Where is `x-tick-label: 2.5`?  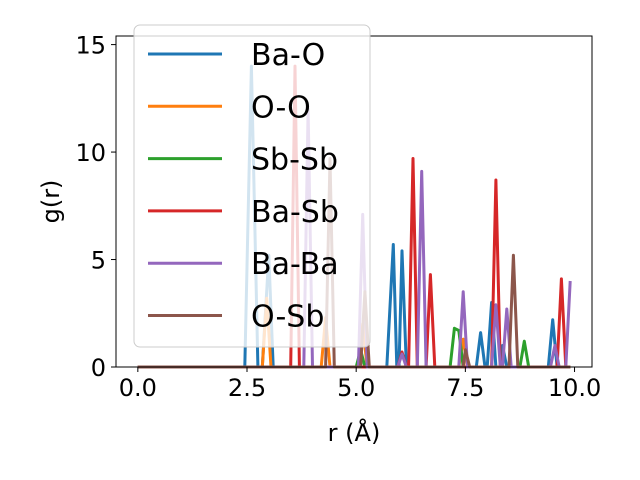
x-tick-label: 2.5 is located at coordinates (247, 388).